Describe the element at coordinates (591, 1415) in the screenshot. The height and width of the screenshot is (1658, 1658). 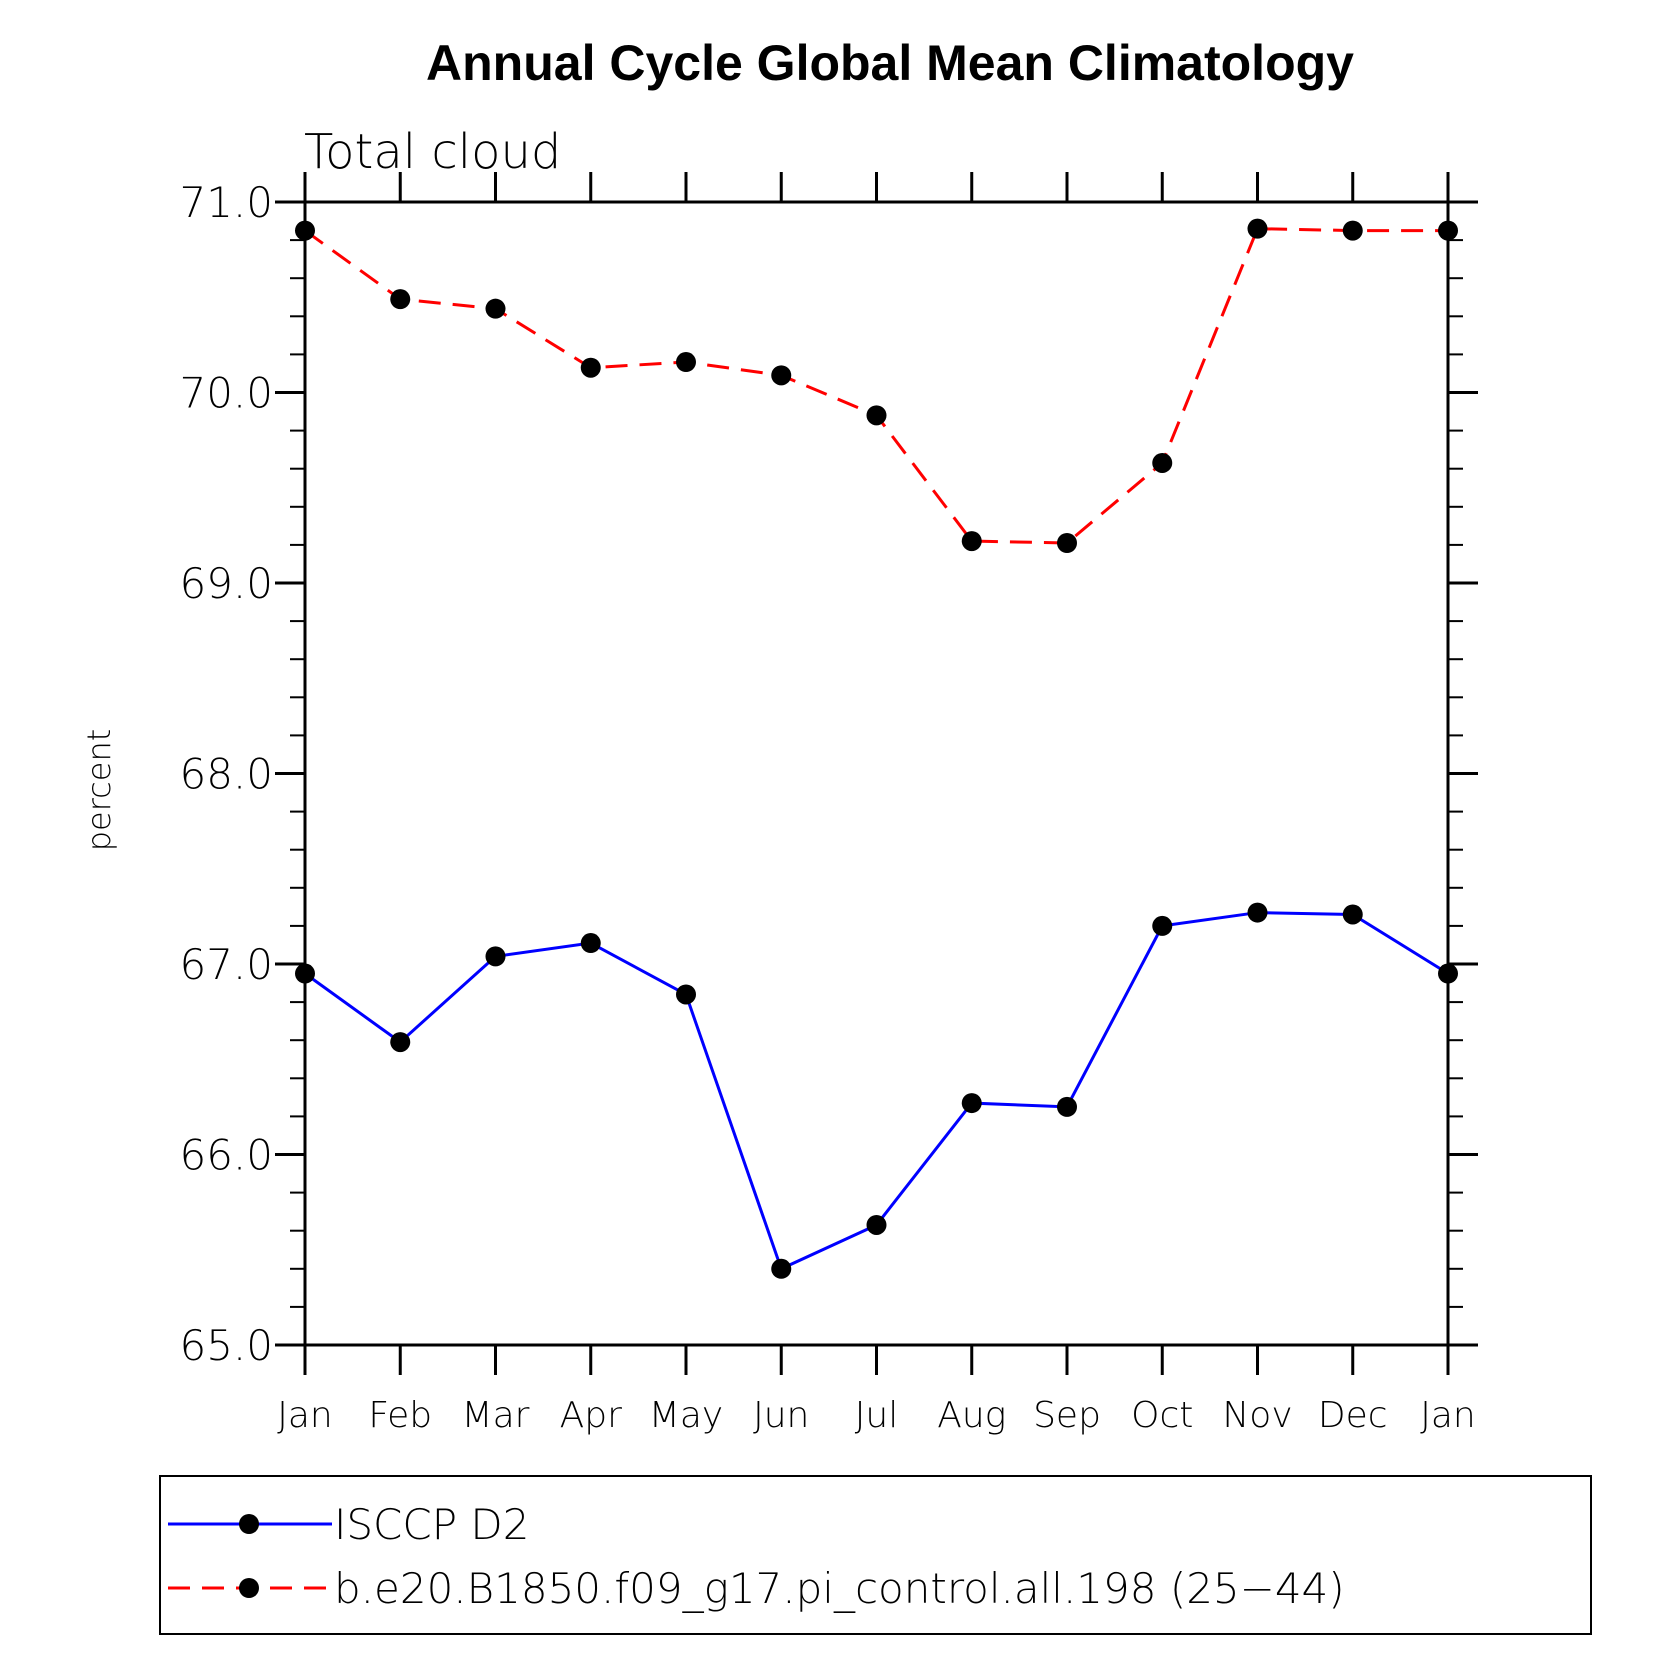
I see `x-tick-label: Apr` at that location.